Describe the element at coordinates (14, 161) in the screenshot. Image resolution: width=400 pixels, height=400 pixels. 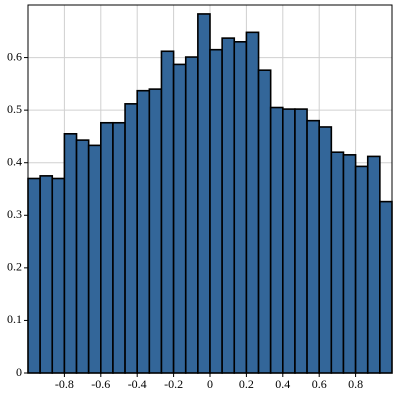
I see `y-tick-label: 0.4` at that location.